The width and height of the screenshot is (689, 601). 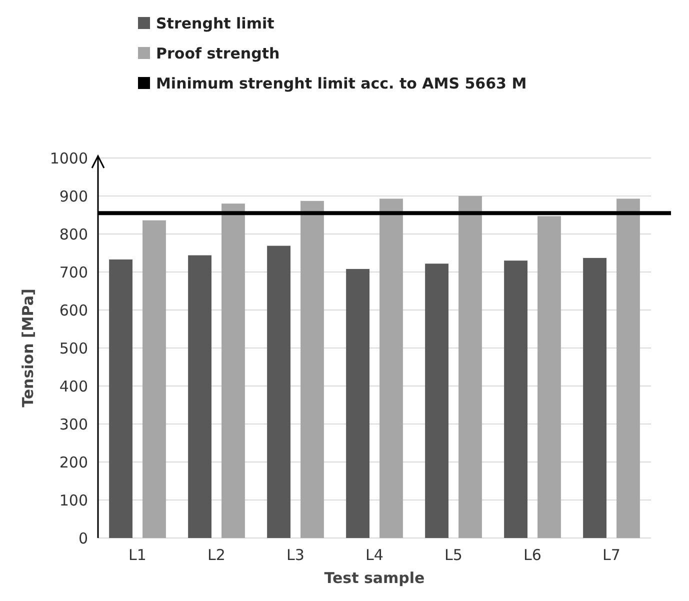 What do you see at coordinates (341, 83) in the screenshot?
I see `legend-label: Minimum strenght limit acc. to AMS 5663 M` at bounding box center [341, 83].